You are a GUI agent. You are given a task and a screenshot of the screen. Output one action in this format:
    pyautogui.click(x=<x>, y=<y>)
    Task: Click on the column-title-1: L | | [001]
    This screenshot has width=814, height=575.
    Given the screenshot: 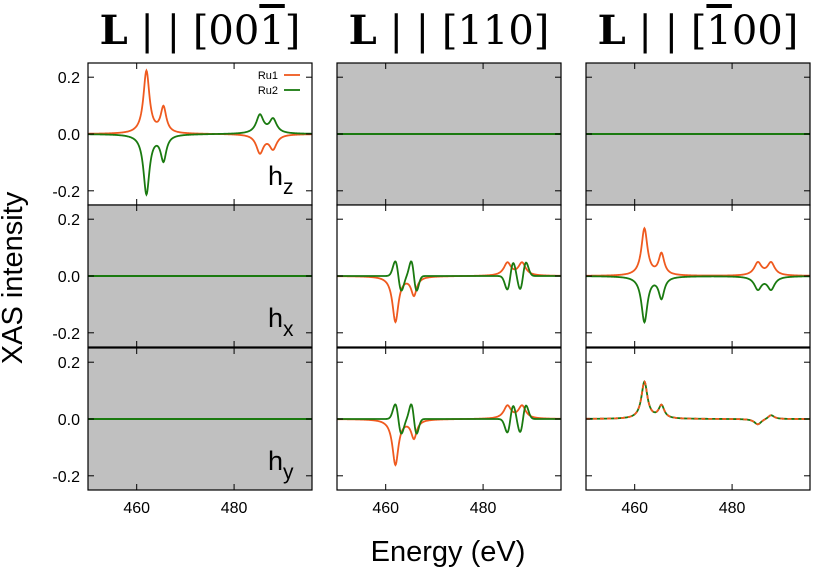 What is the action you would take?
    pyautogui.click(x=200, y=30)
    